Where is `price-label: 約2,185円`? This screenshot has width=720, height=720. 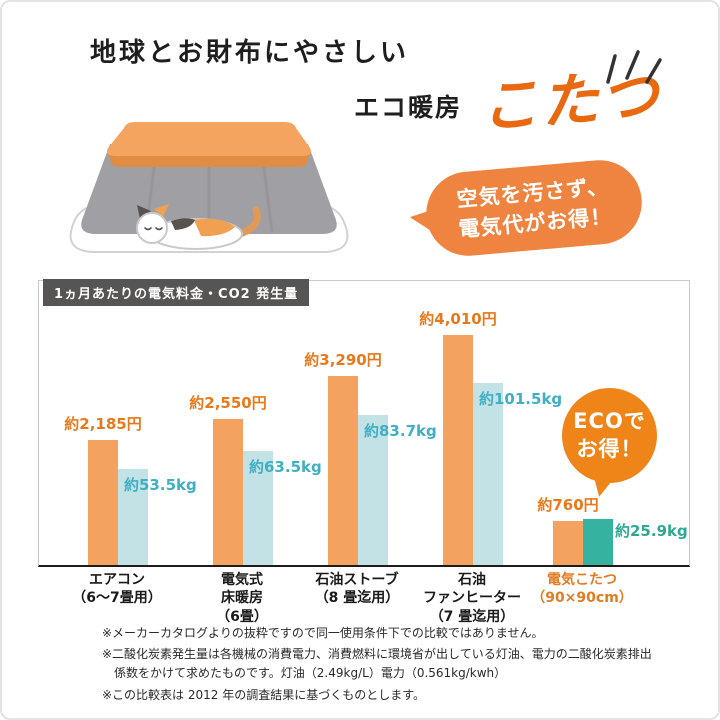
price-label: 約2,185円 is located at coordinates (103, 424).